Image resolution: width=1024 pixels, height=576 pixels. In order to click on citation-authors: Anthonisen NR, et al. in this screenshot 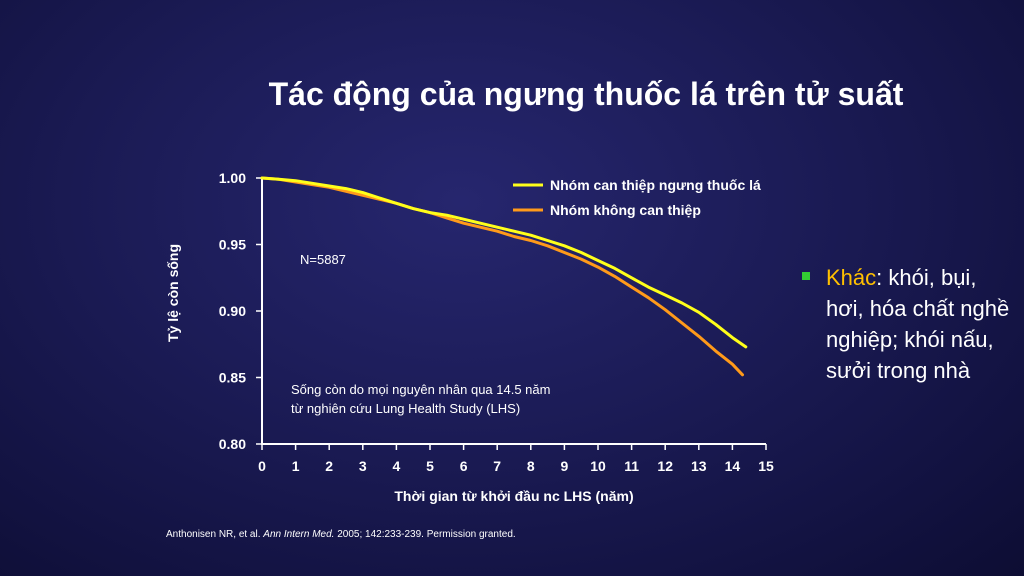, I will do `click(215, 534)`.